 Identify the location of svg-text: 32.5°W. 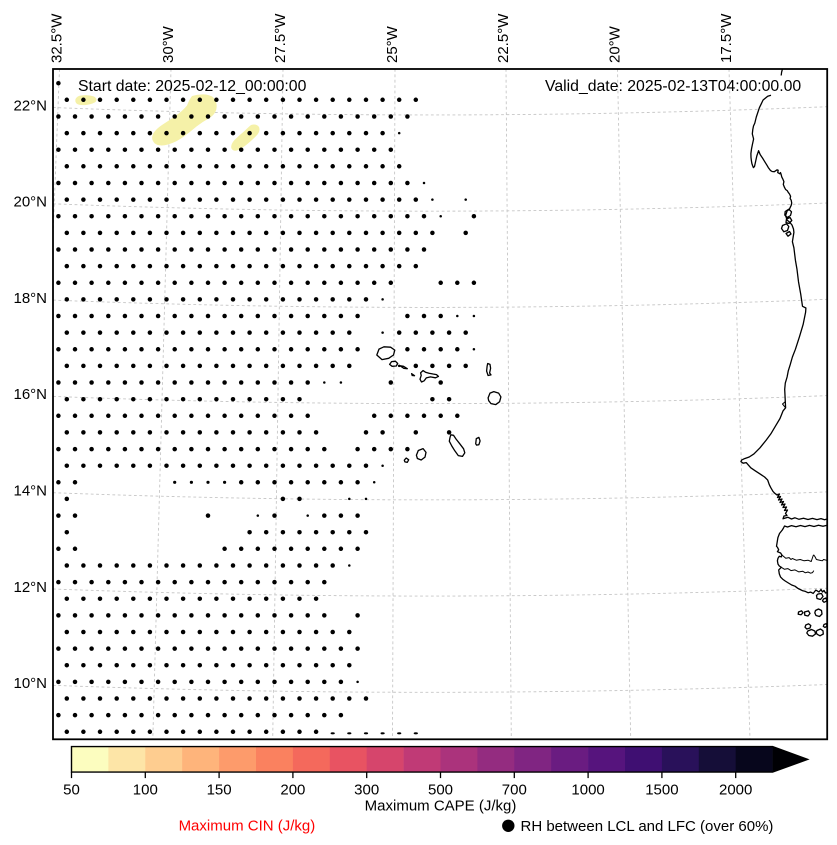
(56, 38).